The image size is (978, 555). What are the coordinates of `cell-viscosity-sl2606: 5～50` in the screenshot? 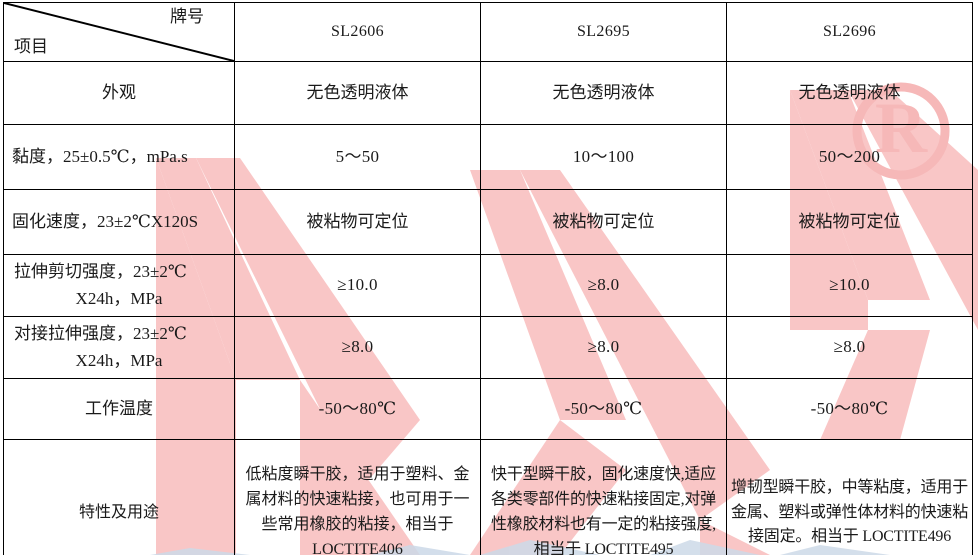 It's located at (357, 157).